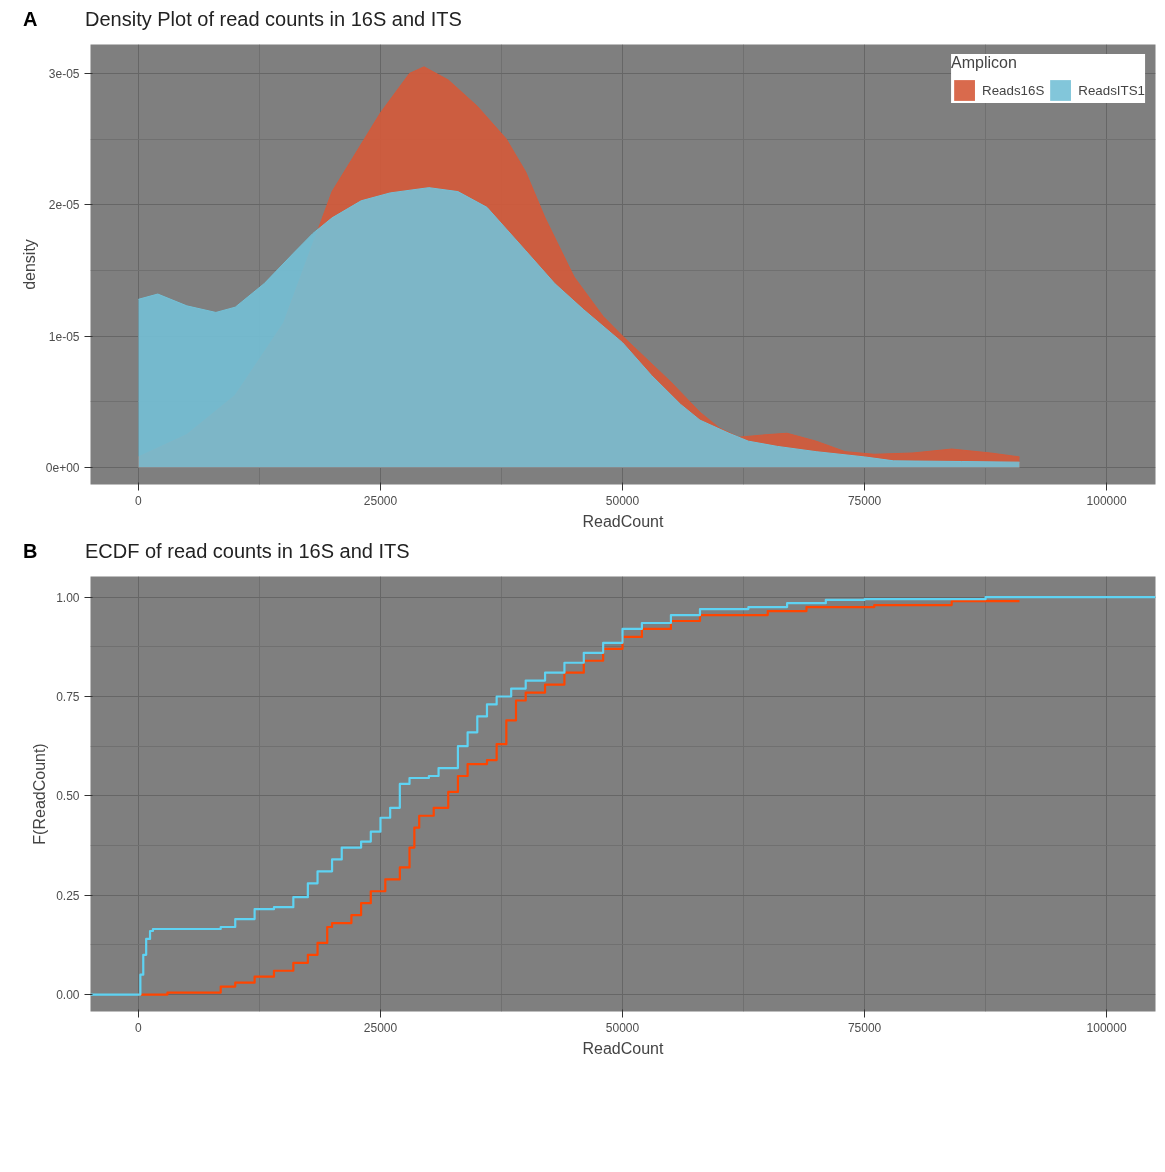  What do you see at coordinates (68, 895) in the screenshot?
I see `y-tick-label: 0.25` at bounding box center [68, 895].